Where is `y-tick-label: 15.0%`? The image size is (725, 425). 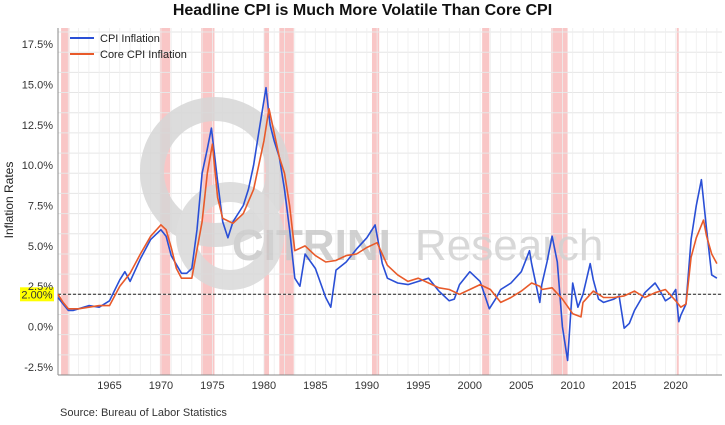 y-tick-label: 15.0% is located at coordinates (37, 85).